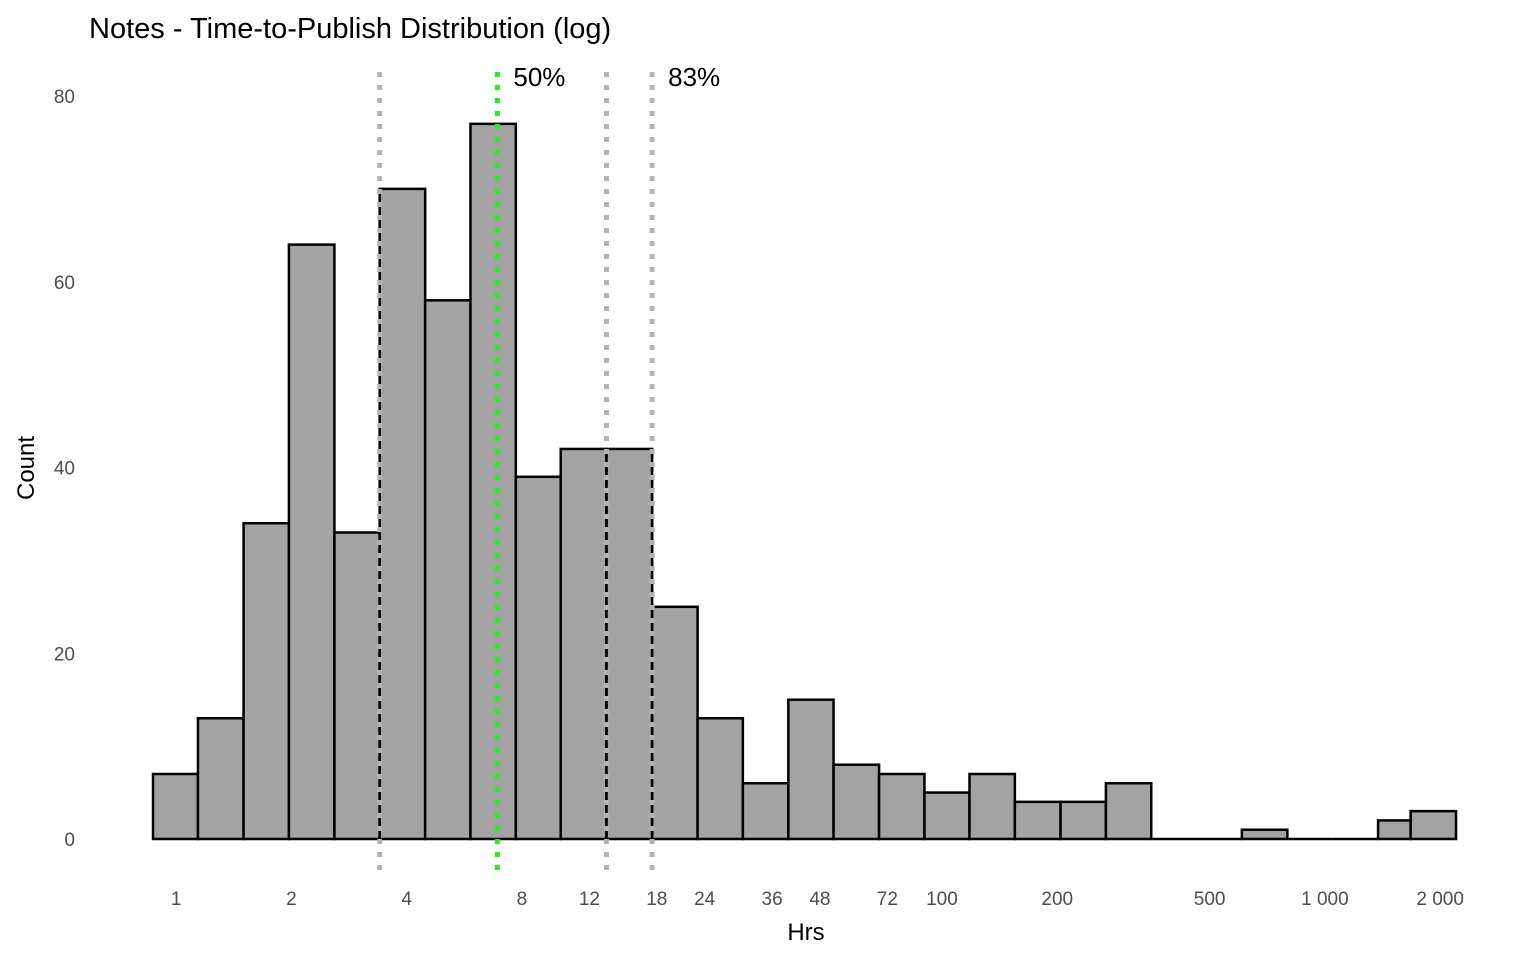 This screenshot has width=1536, height=960. What do you see at coordinates (406, 899) in the screenshot?
I see `x-tick-label: 4` at bounding box center [406, 899].